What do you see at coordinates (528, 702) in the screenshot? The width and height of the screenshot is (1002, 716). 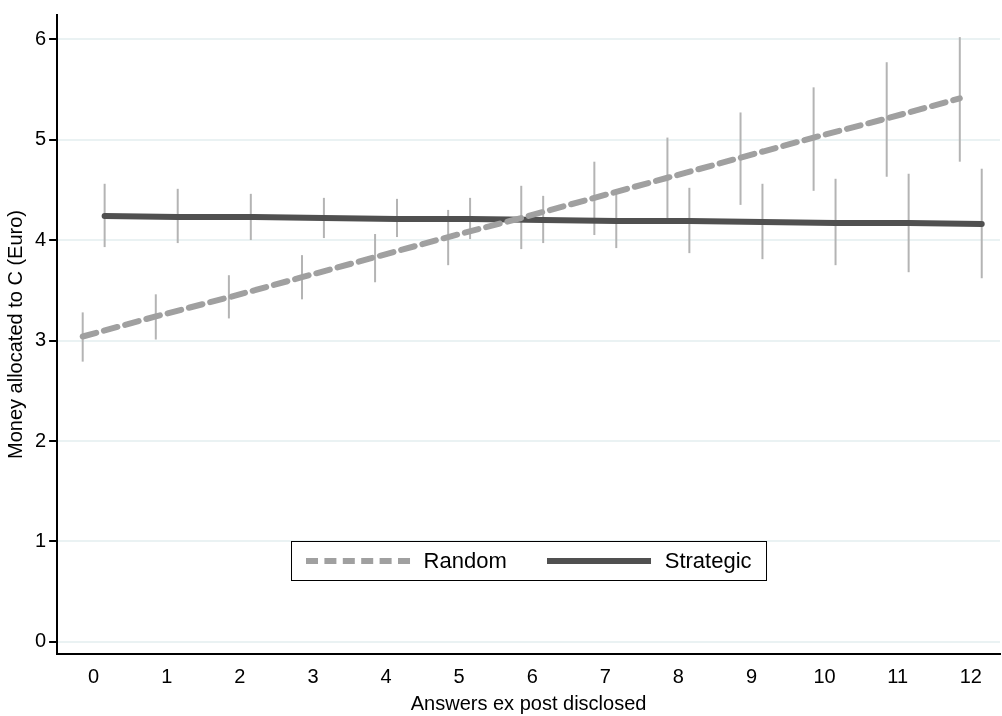 I see `x-axis-title: Answers ex post disclosed` at bounding box center [528, 702].